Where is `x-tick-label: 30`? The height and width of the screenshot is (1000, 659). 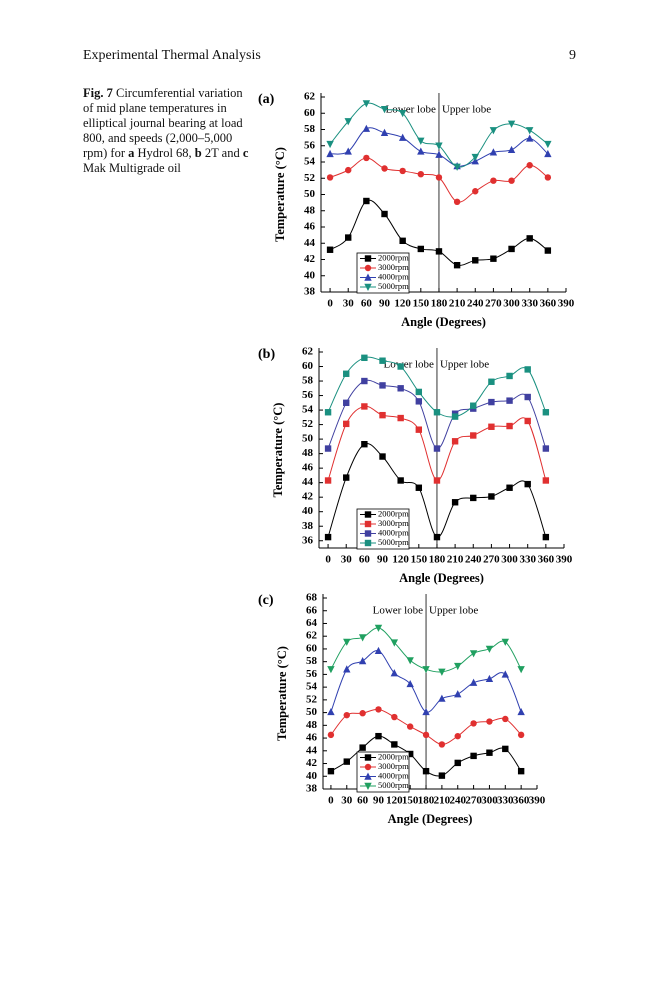 x-tick-label: 30 is located at coordinates (347, 560).